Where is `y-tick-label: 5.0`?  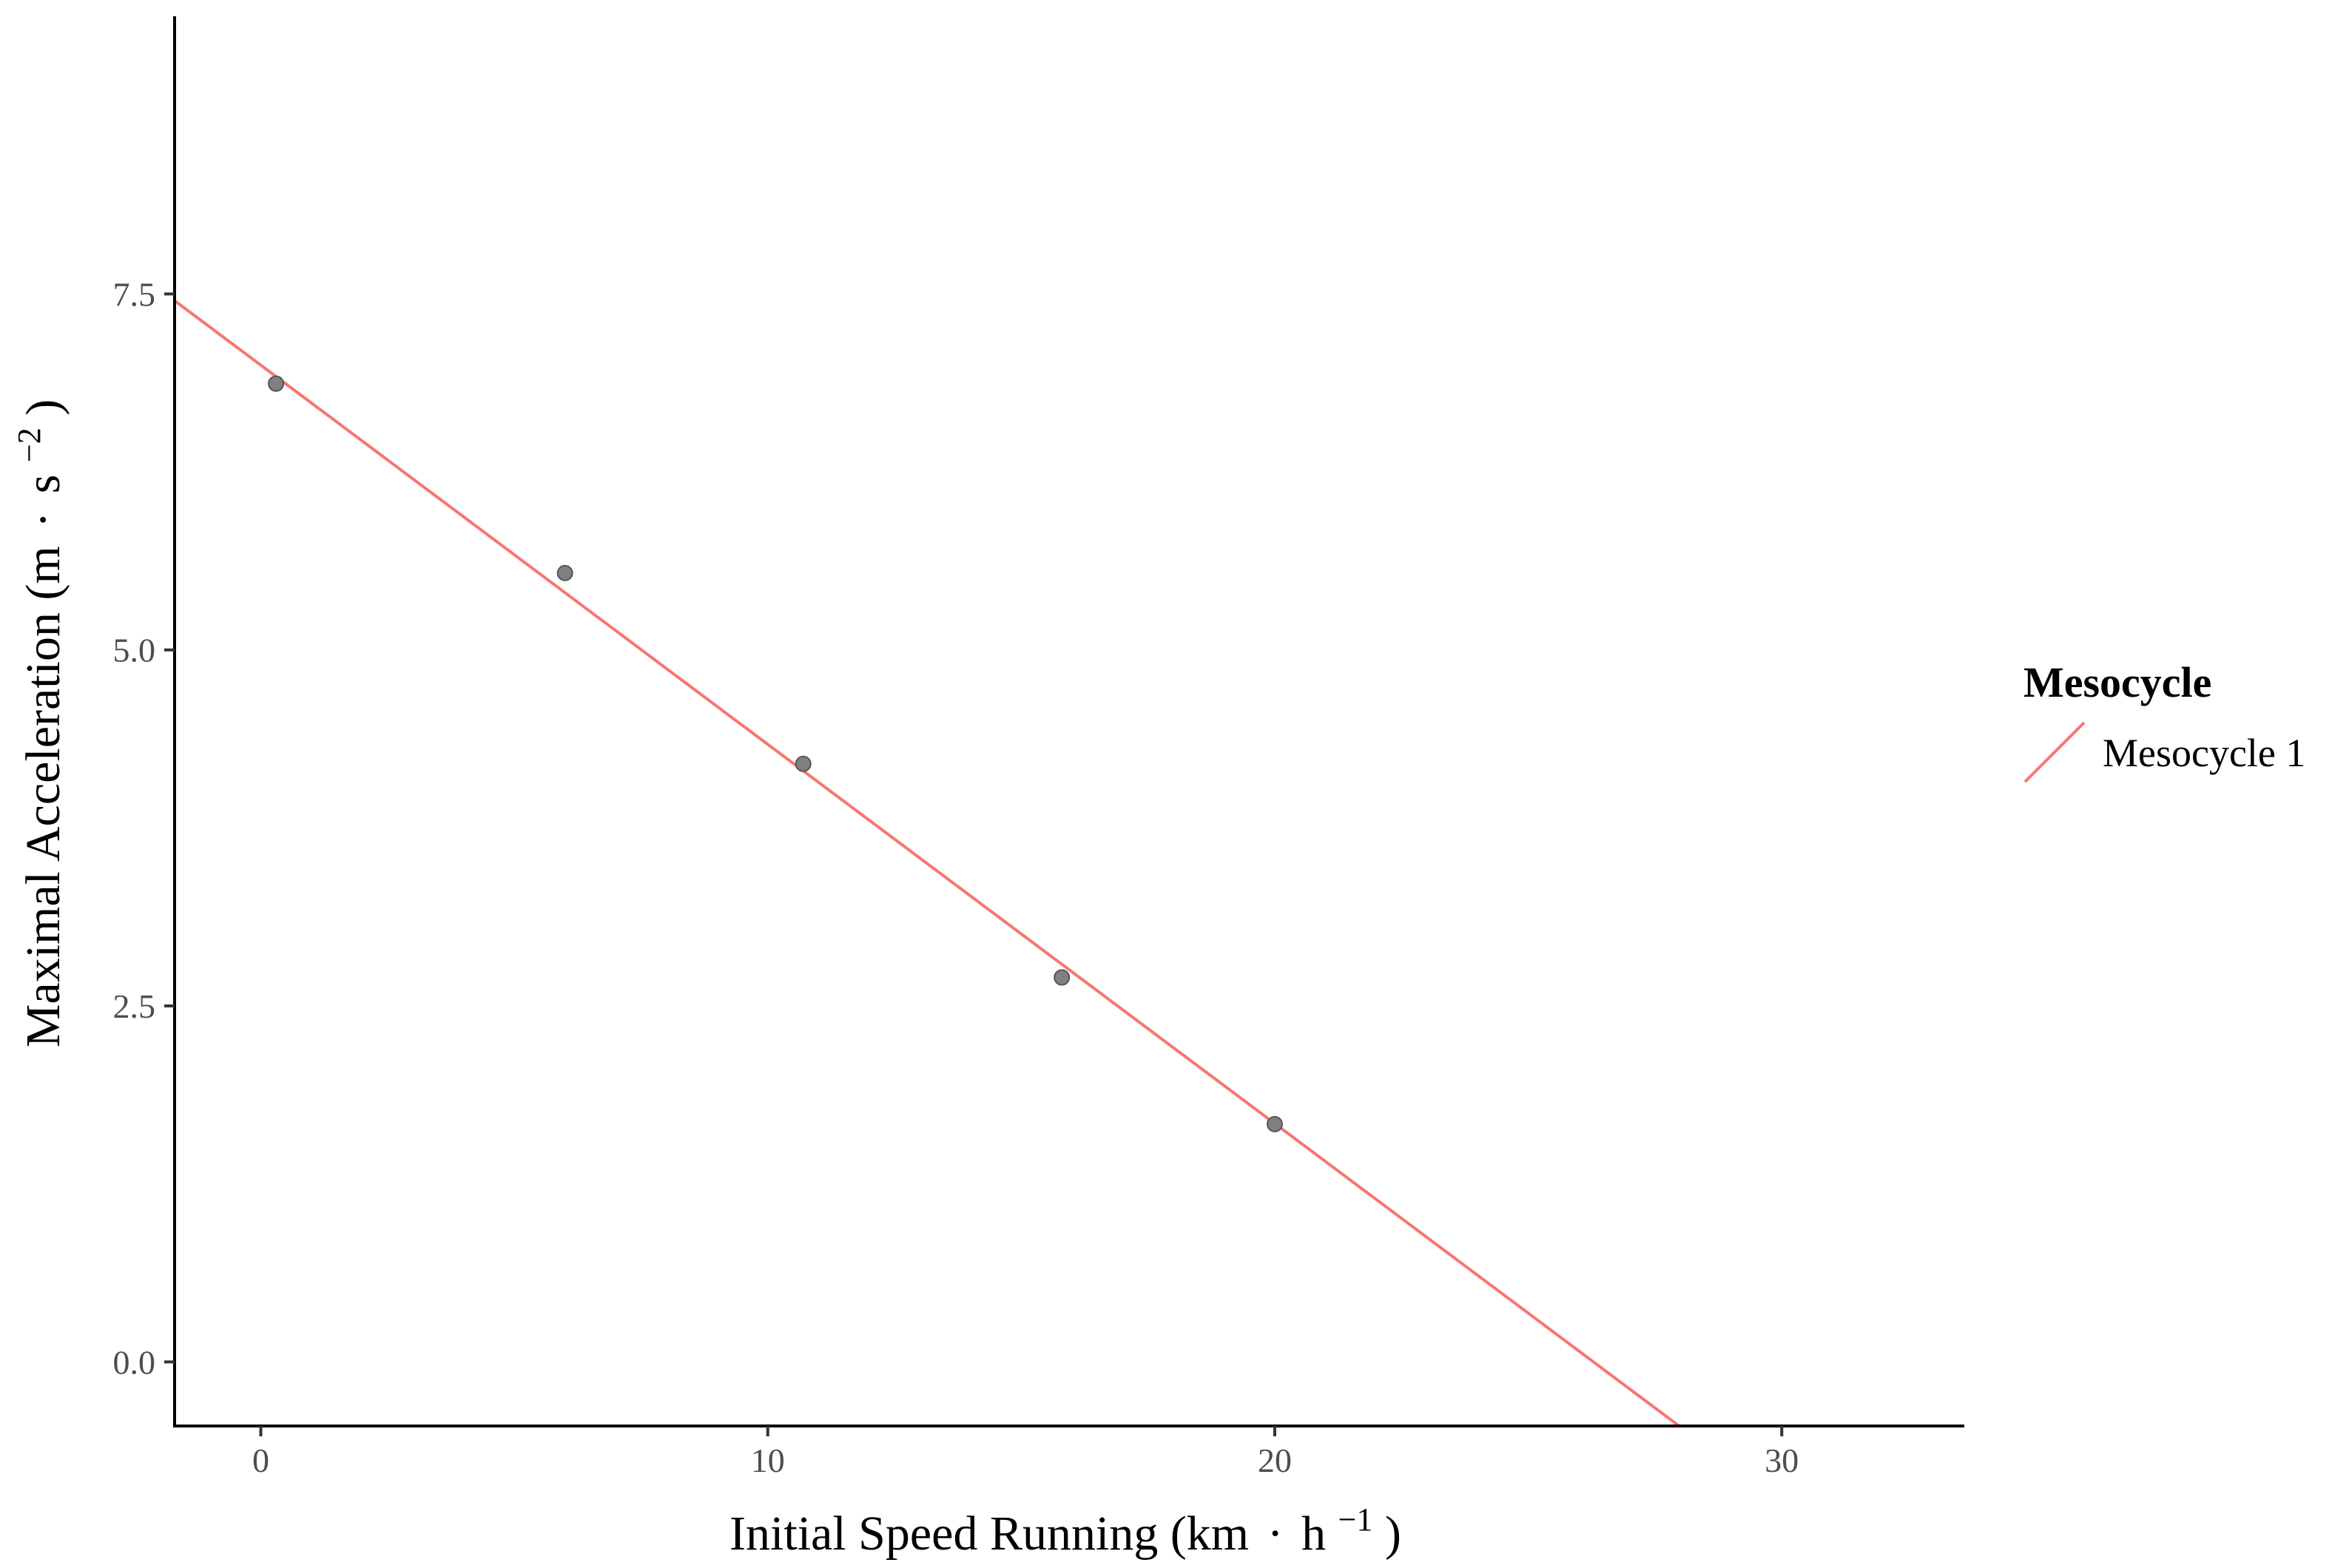
y-tick-label: 5.0 is located at coordinates (134, 650).